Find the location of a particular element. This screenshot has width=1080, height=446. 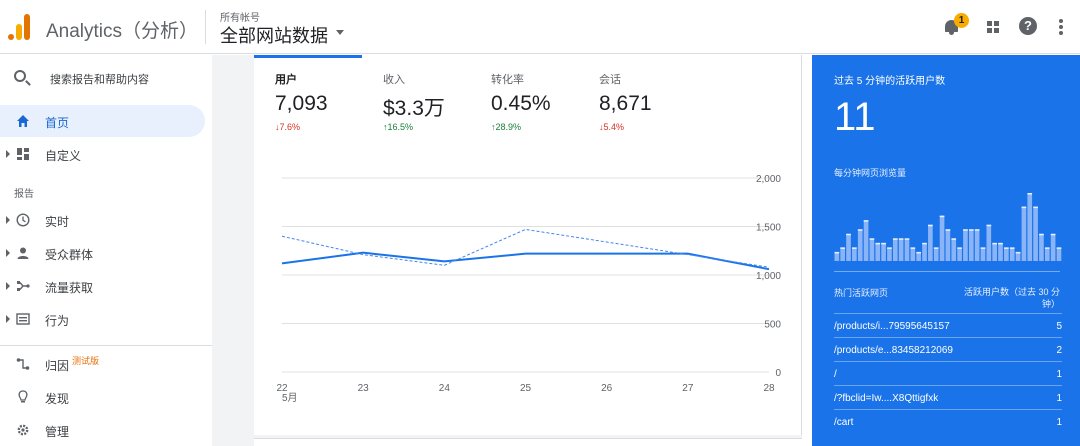

help-icon: ? is located at coordinates (1029, 27).